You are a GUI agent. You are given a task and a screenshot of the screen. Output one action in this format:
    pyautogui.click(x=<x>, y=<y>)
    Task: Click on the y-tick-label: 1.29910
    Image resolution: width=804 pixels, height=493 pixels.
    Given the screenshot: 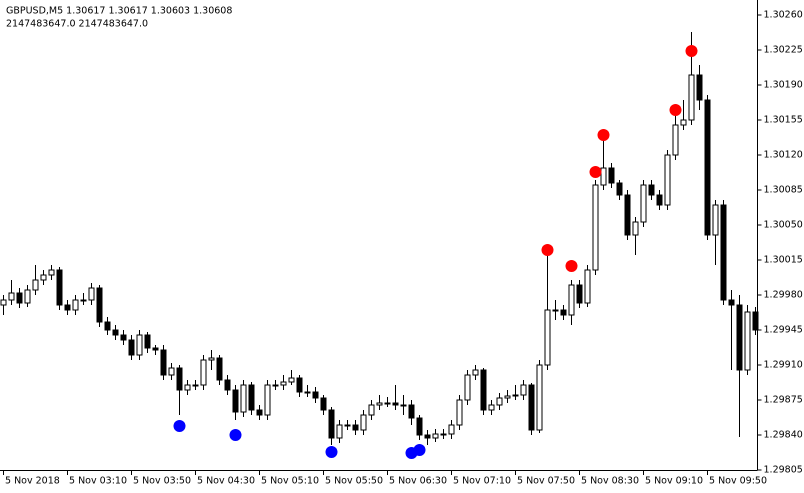 What is the action you would take?
    pyautogui.click(x=783, y=365)
    